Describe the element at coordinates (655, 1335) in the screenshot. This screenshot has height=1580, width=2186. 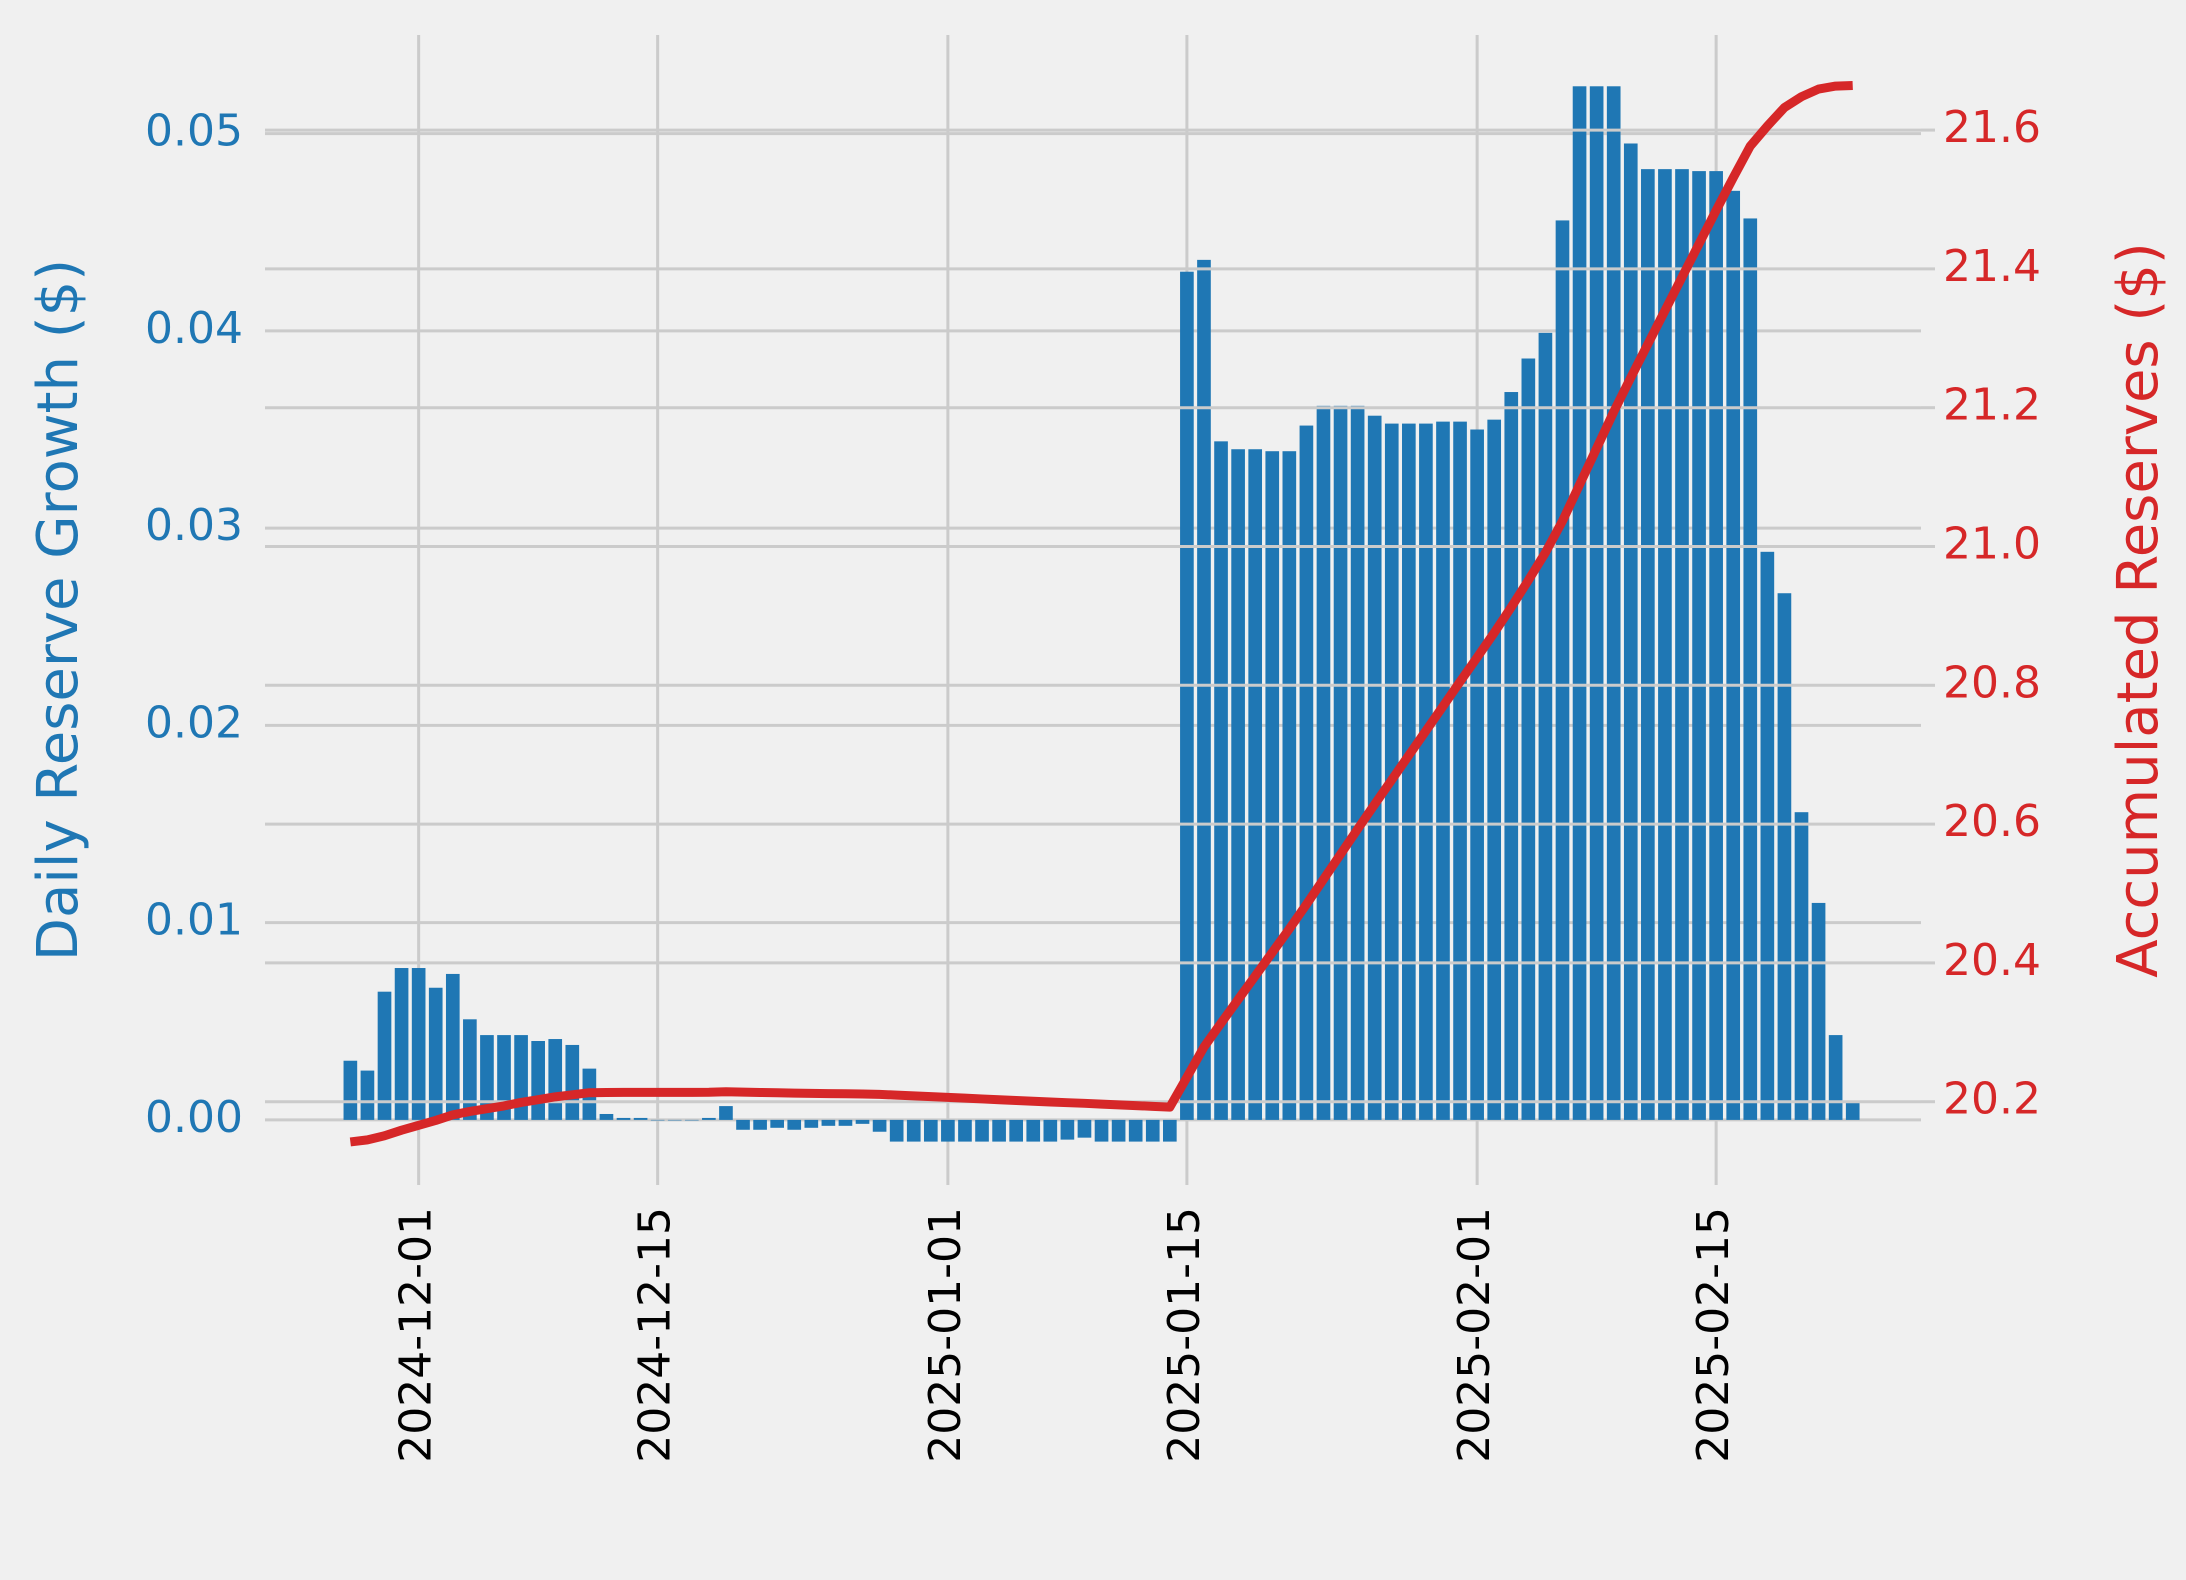
I see `x-tick-label: 2024-12-15` at that location.